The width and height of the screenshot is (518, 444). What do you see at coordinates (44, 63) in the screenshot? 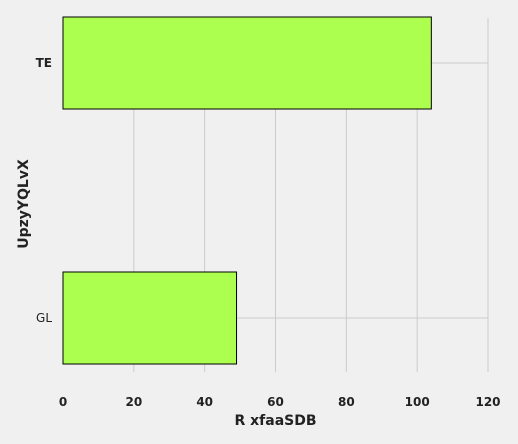
I see `y-tick-label: TE` at bounding box center [44, 63].